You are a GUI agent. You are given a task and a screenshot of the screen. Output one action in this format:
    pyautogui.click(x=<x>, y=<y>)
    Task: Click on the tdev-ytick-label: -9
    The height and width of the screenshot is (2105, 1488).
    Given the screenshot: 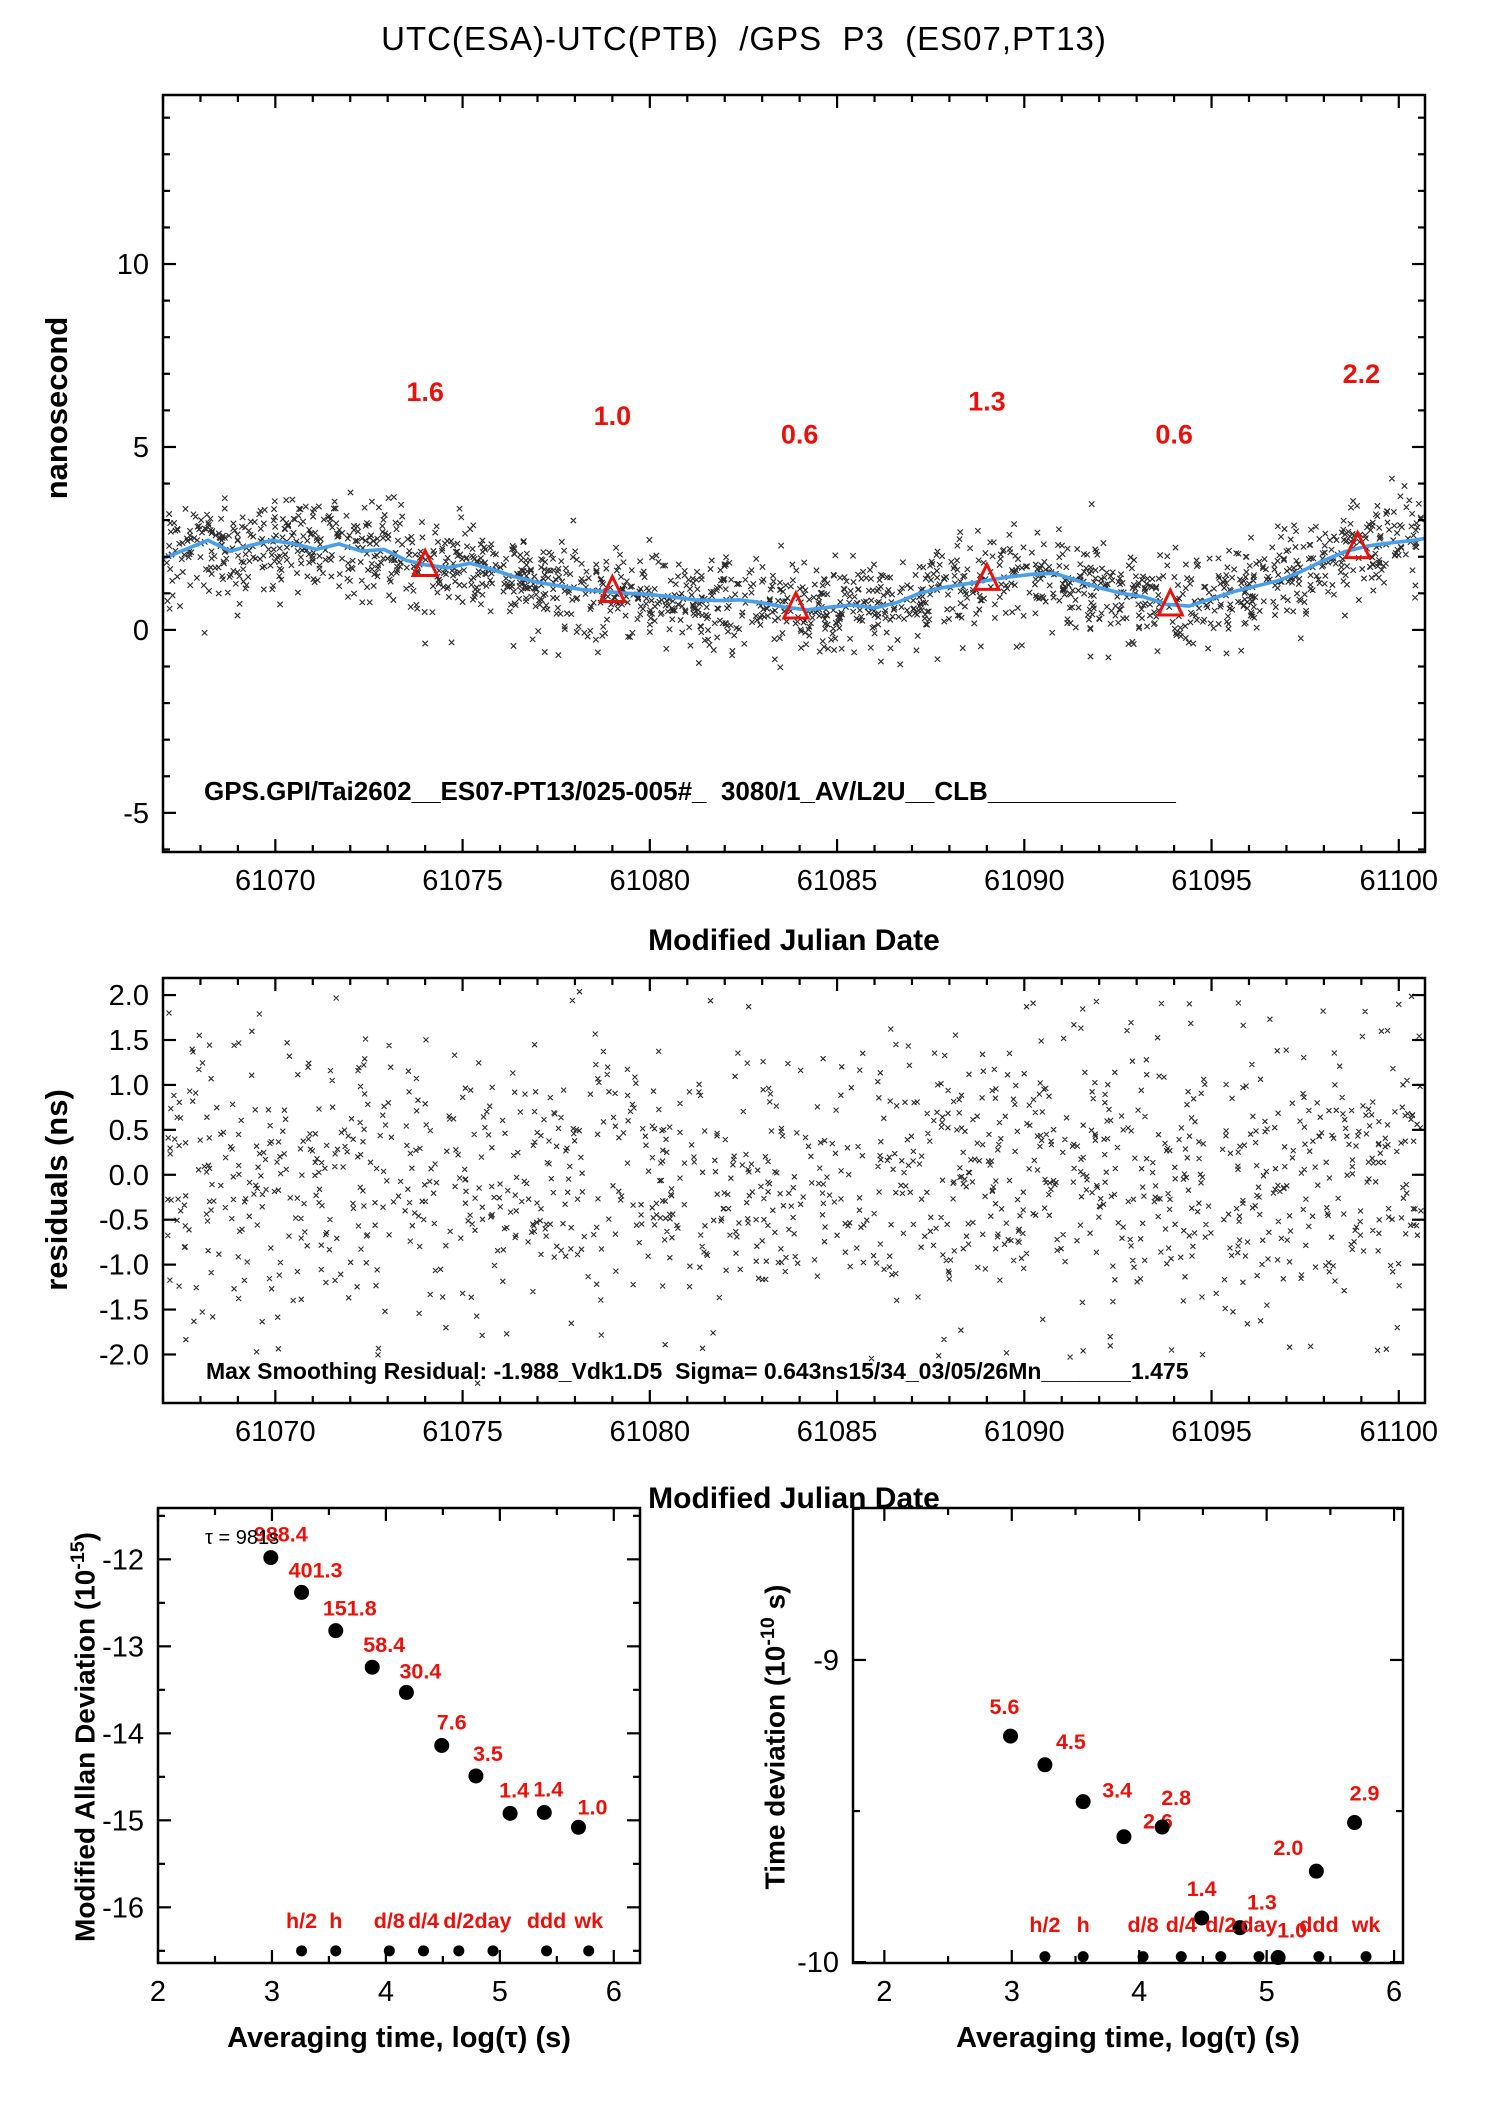 What is the action you would take?
    pyautogui.click(x=826, y=1661)
    